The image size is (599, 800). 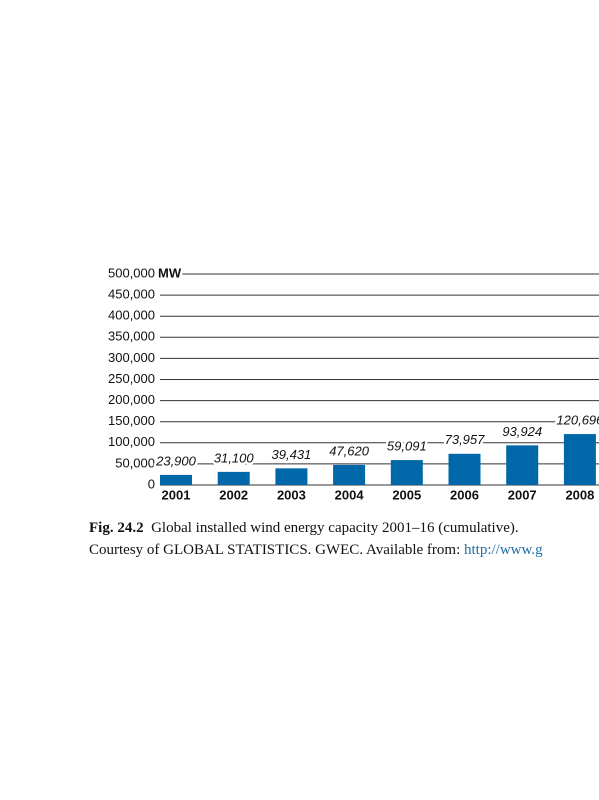 What do you see at coordinates (131, 336) in the screenshot?
I see `y-tick-label: 350,000` at bounding box center [131, 336].